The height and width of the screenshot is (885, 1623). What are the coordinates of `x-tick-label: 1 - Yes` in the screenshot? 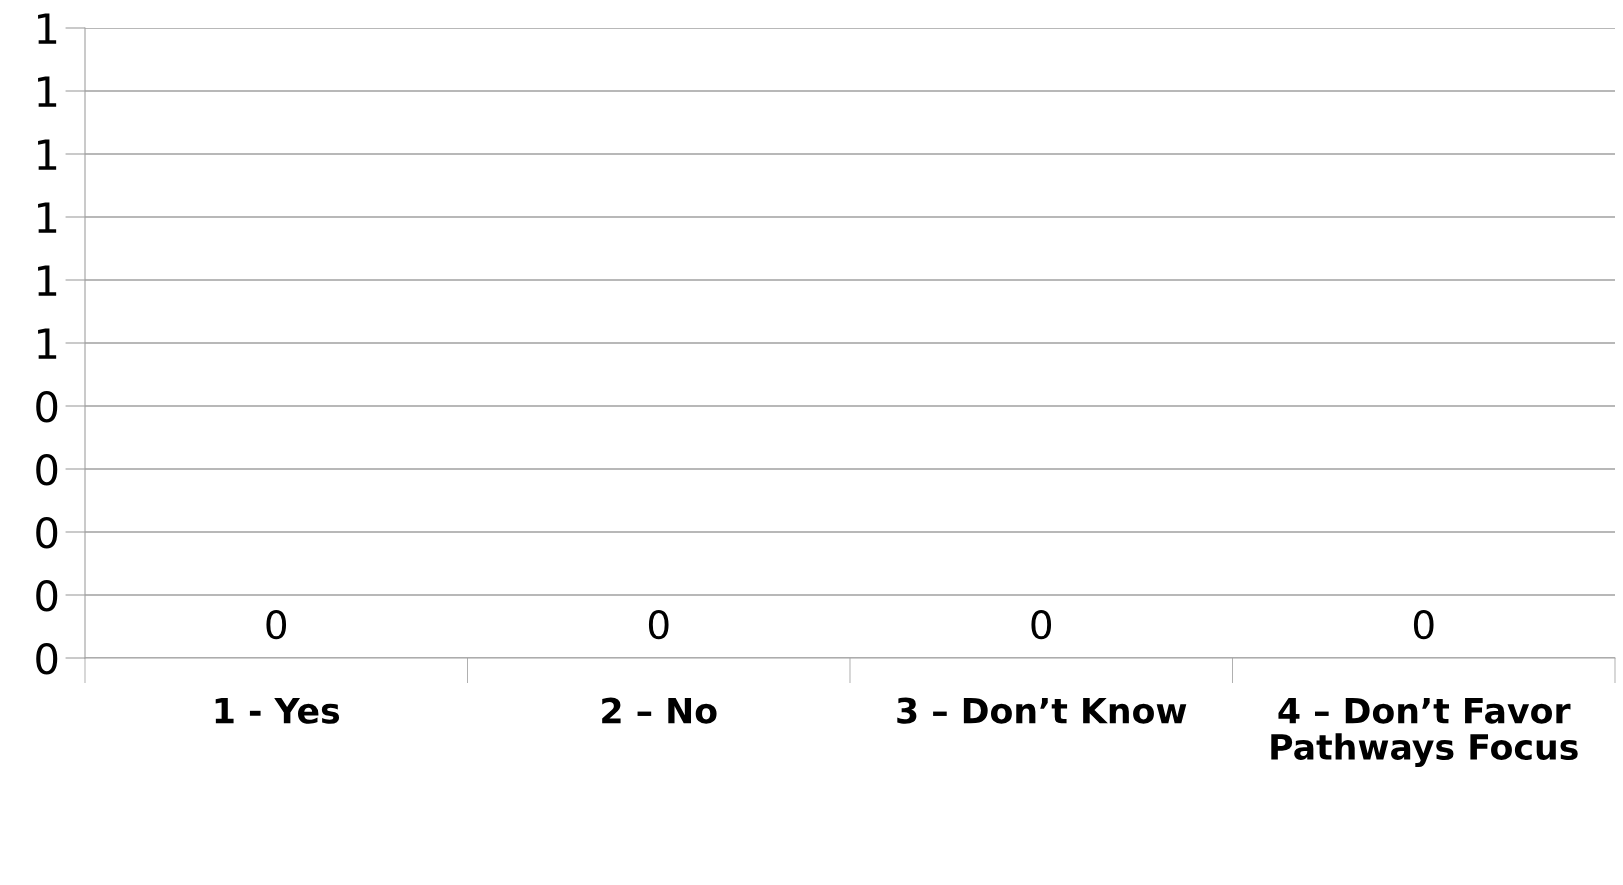 It's located at (277, 710).